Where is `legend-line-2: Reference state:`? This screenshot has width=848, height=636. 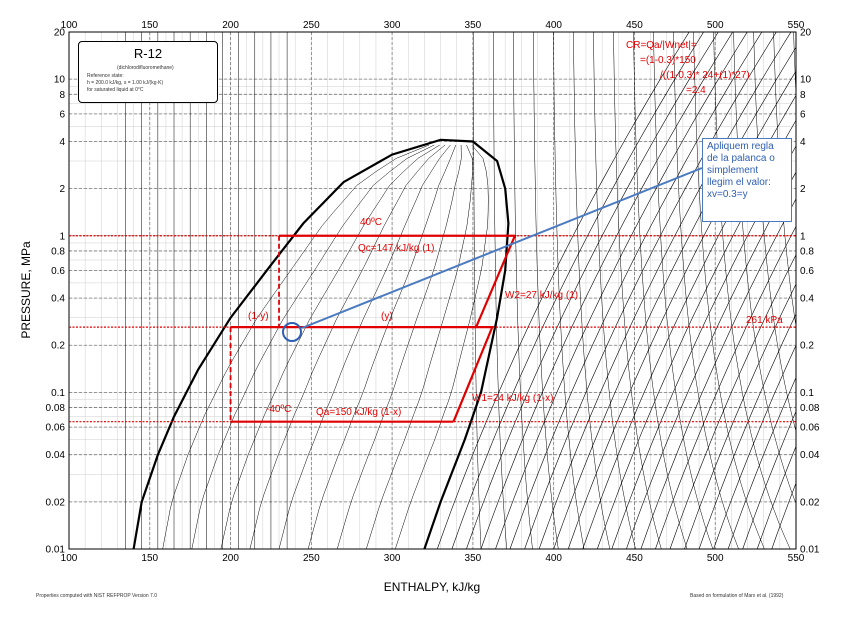 legend-line-2: Reference state: is located at coordinates (105, 76).